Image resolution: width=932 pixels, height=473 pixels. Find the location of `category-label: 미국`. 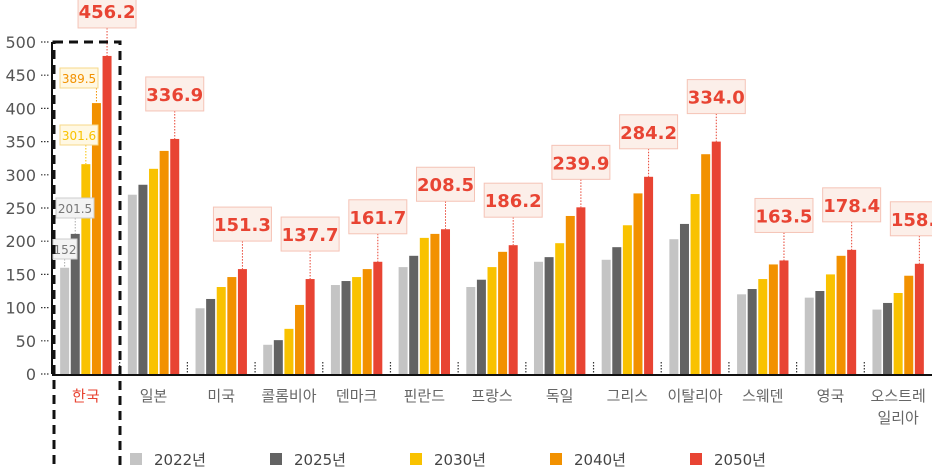

category-label: 미국 is located at coordinates (221, 396).